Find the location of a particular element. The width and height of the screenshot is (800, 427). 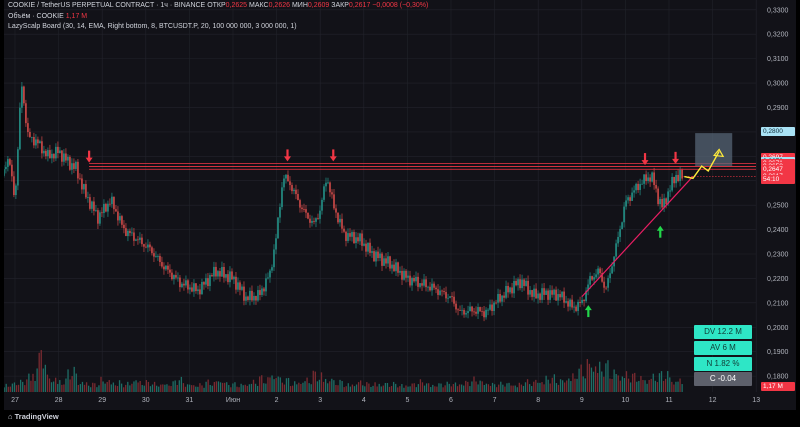

volume-header: Объём · COOKIE 1,17 M is located at coordinates (47, 16).